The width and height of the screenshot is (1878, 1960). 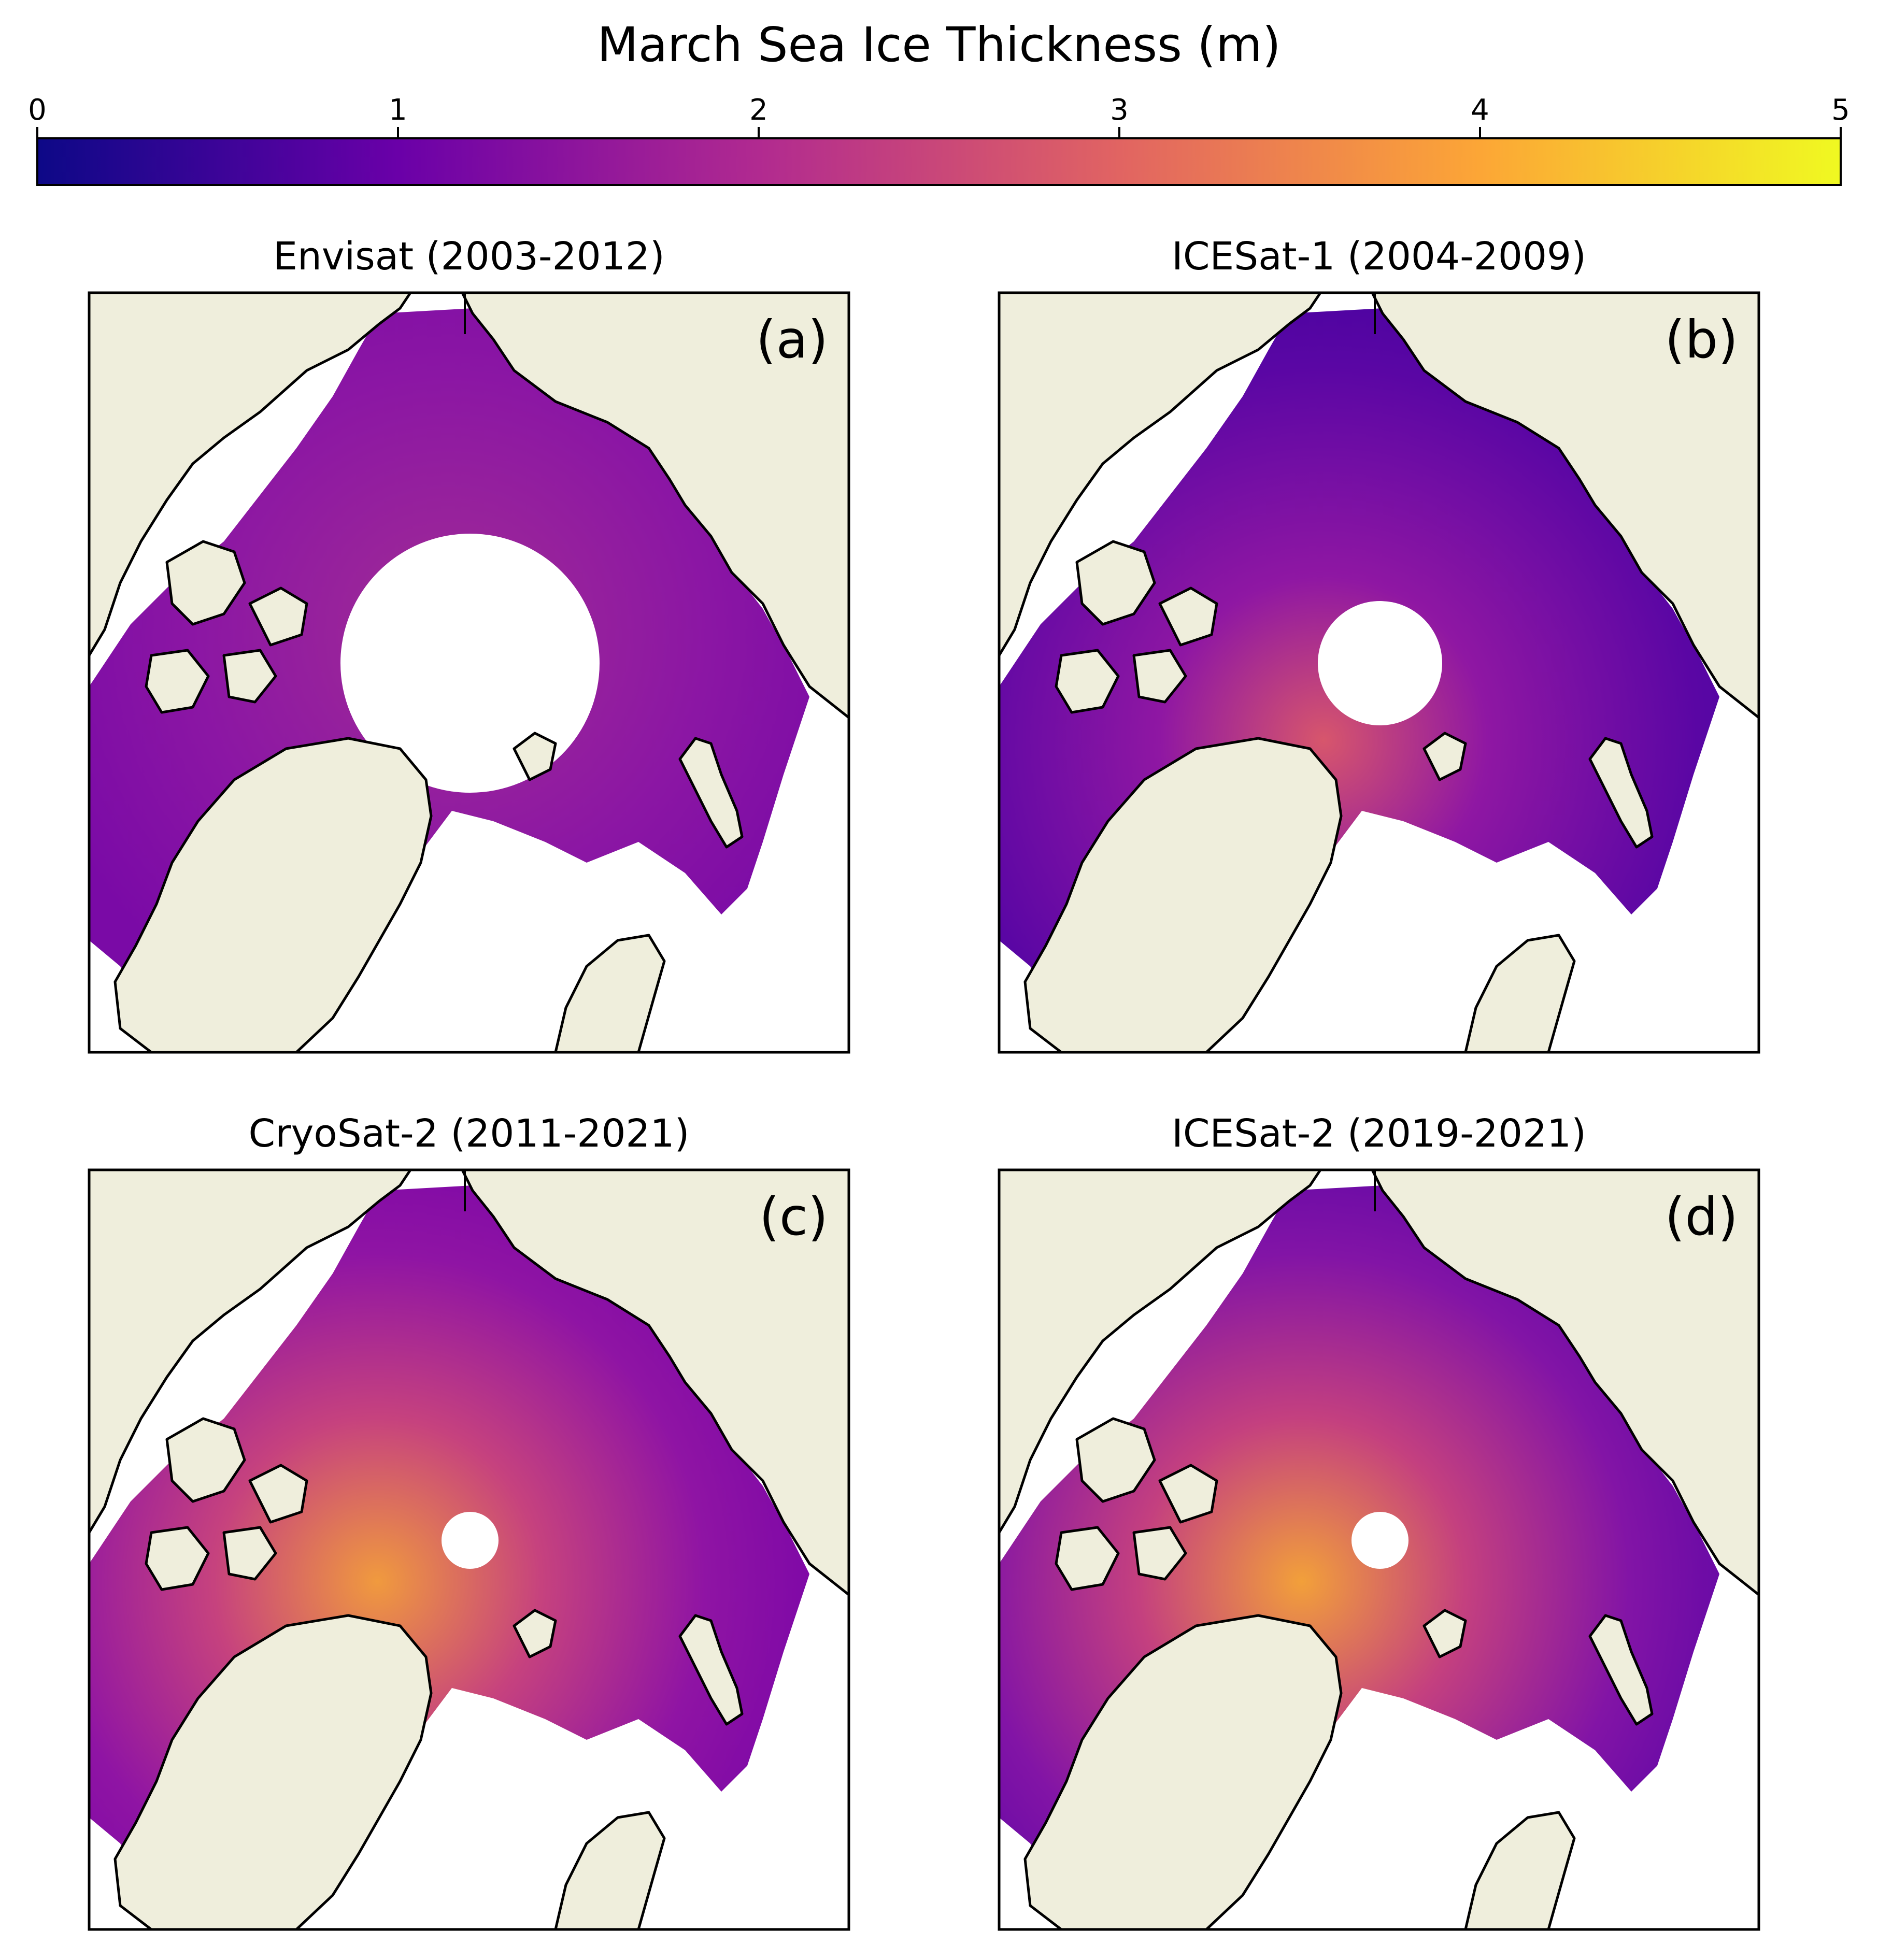 What do you see at coordinates (398, 110) in the screenshot?
I see `colorbar-tick-label: 1` at bounding box center [398, 110].